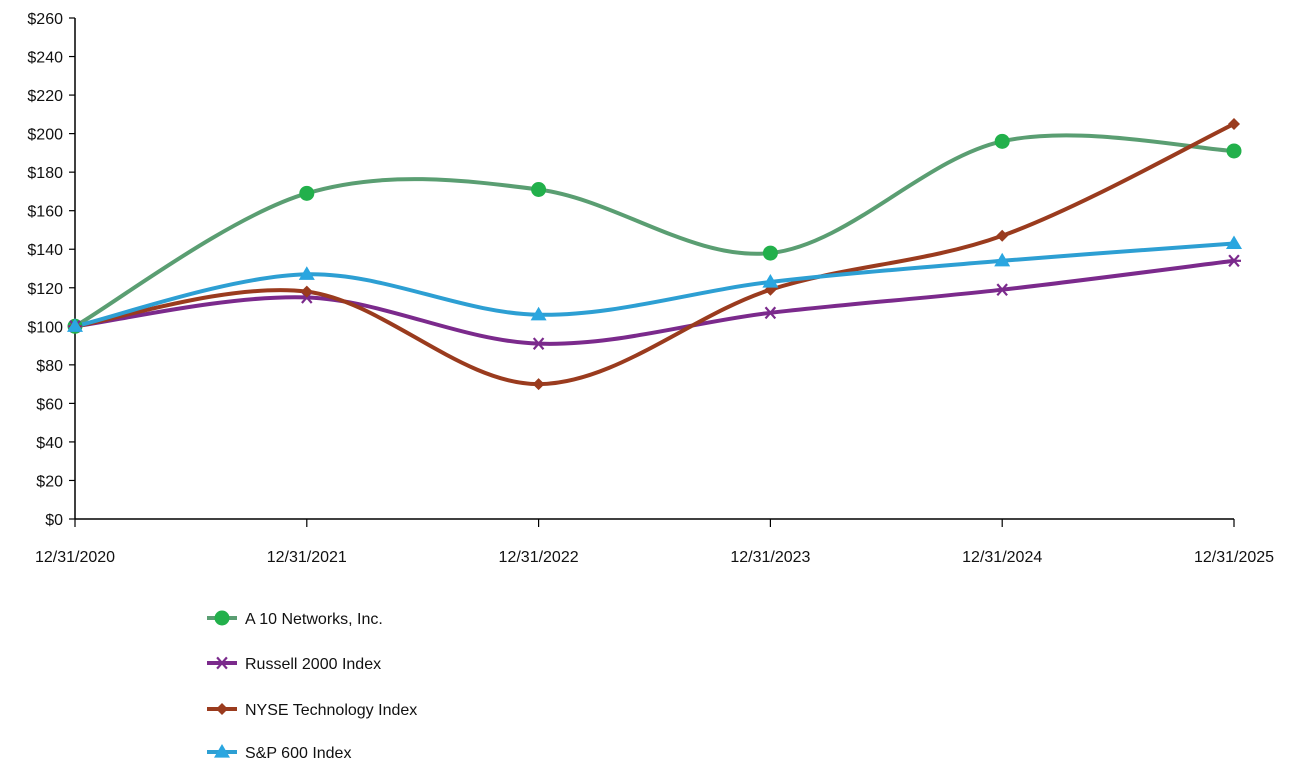  Describe the element at coordinates (331, 710) in the screenshot. I see `legend-label-nyse-technology-index: NYSE Technology Index` at that location.